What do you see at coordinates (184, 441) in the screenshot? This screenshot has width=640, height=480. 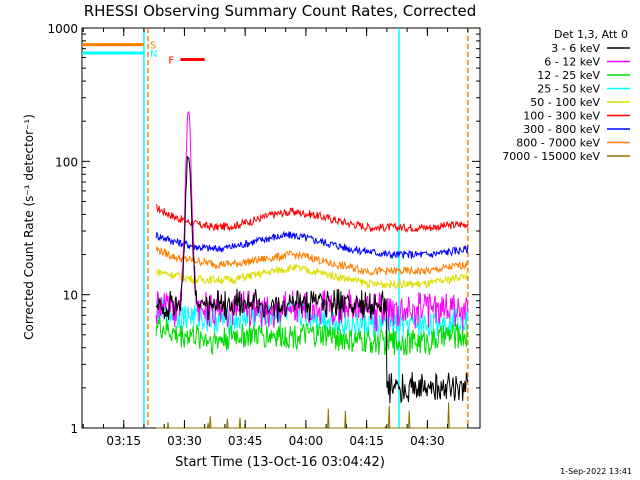 I see `x-tick-label-1: 03:30` at bounding box center [184, 441].